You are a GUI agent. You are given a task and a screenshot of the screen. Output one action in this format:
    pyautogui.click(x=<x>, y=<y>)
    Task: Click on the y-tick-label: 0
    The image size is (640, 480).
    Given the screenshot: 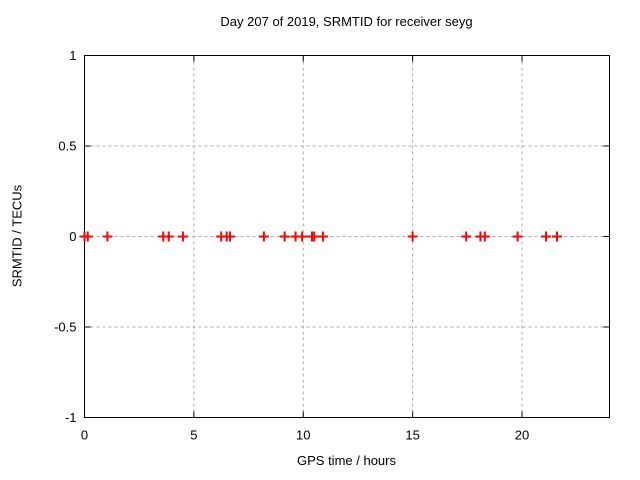 What is the action you would take?
    pyautogui.click(x=72, y=236)
    